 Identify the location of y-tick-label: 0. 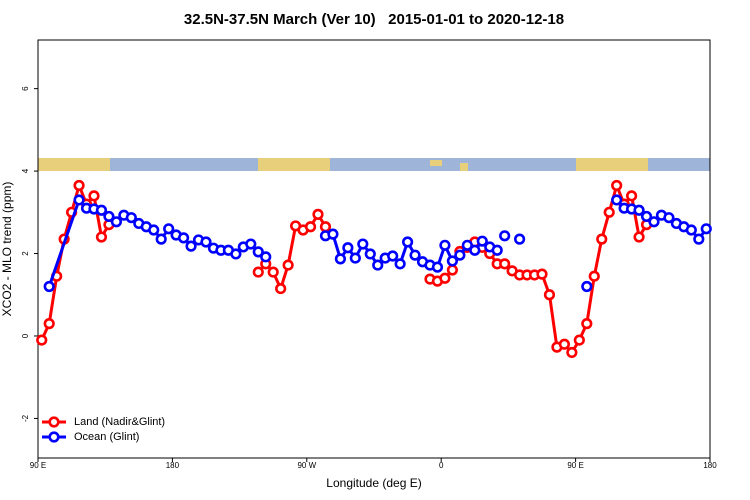
(25, 335).